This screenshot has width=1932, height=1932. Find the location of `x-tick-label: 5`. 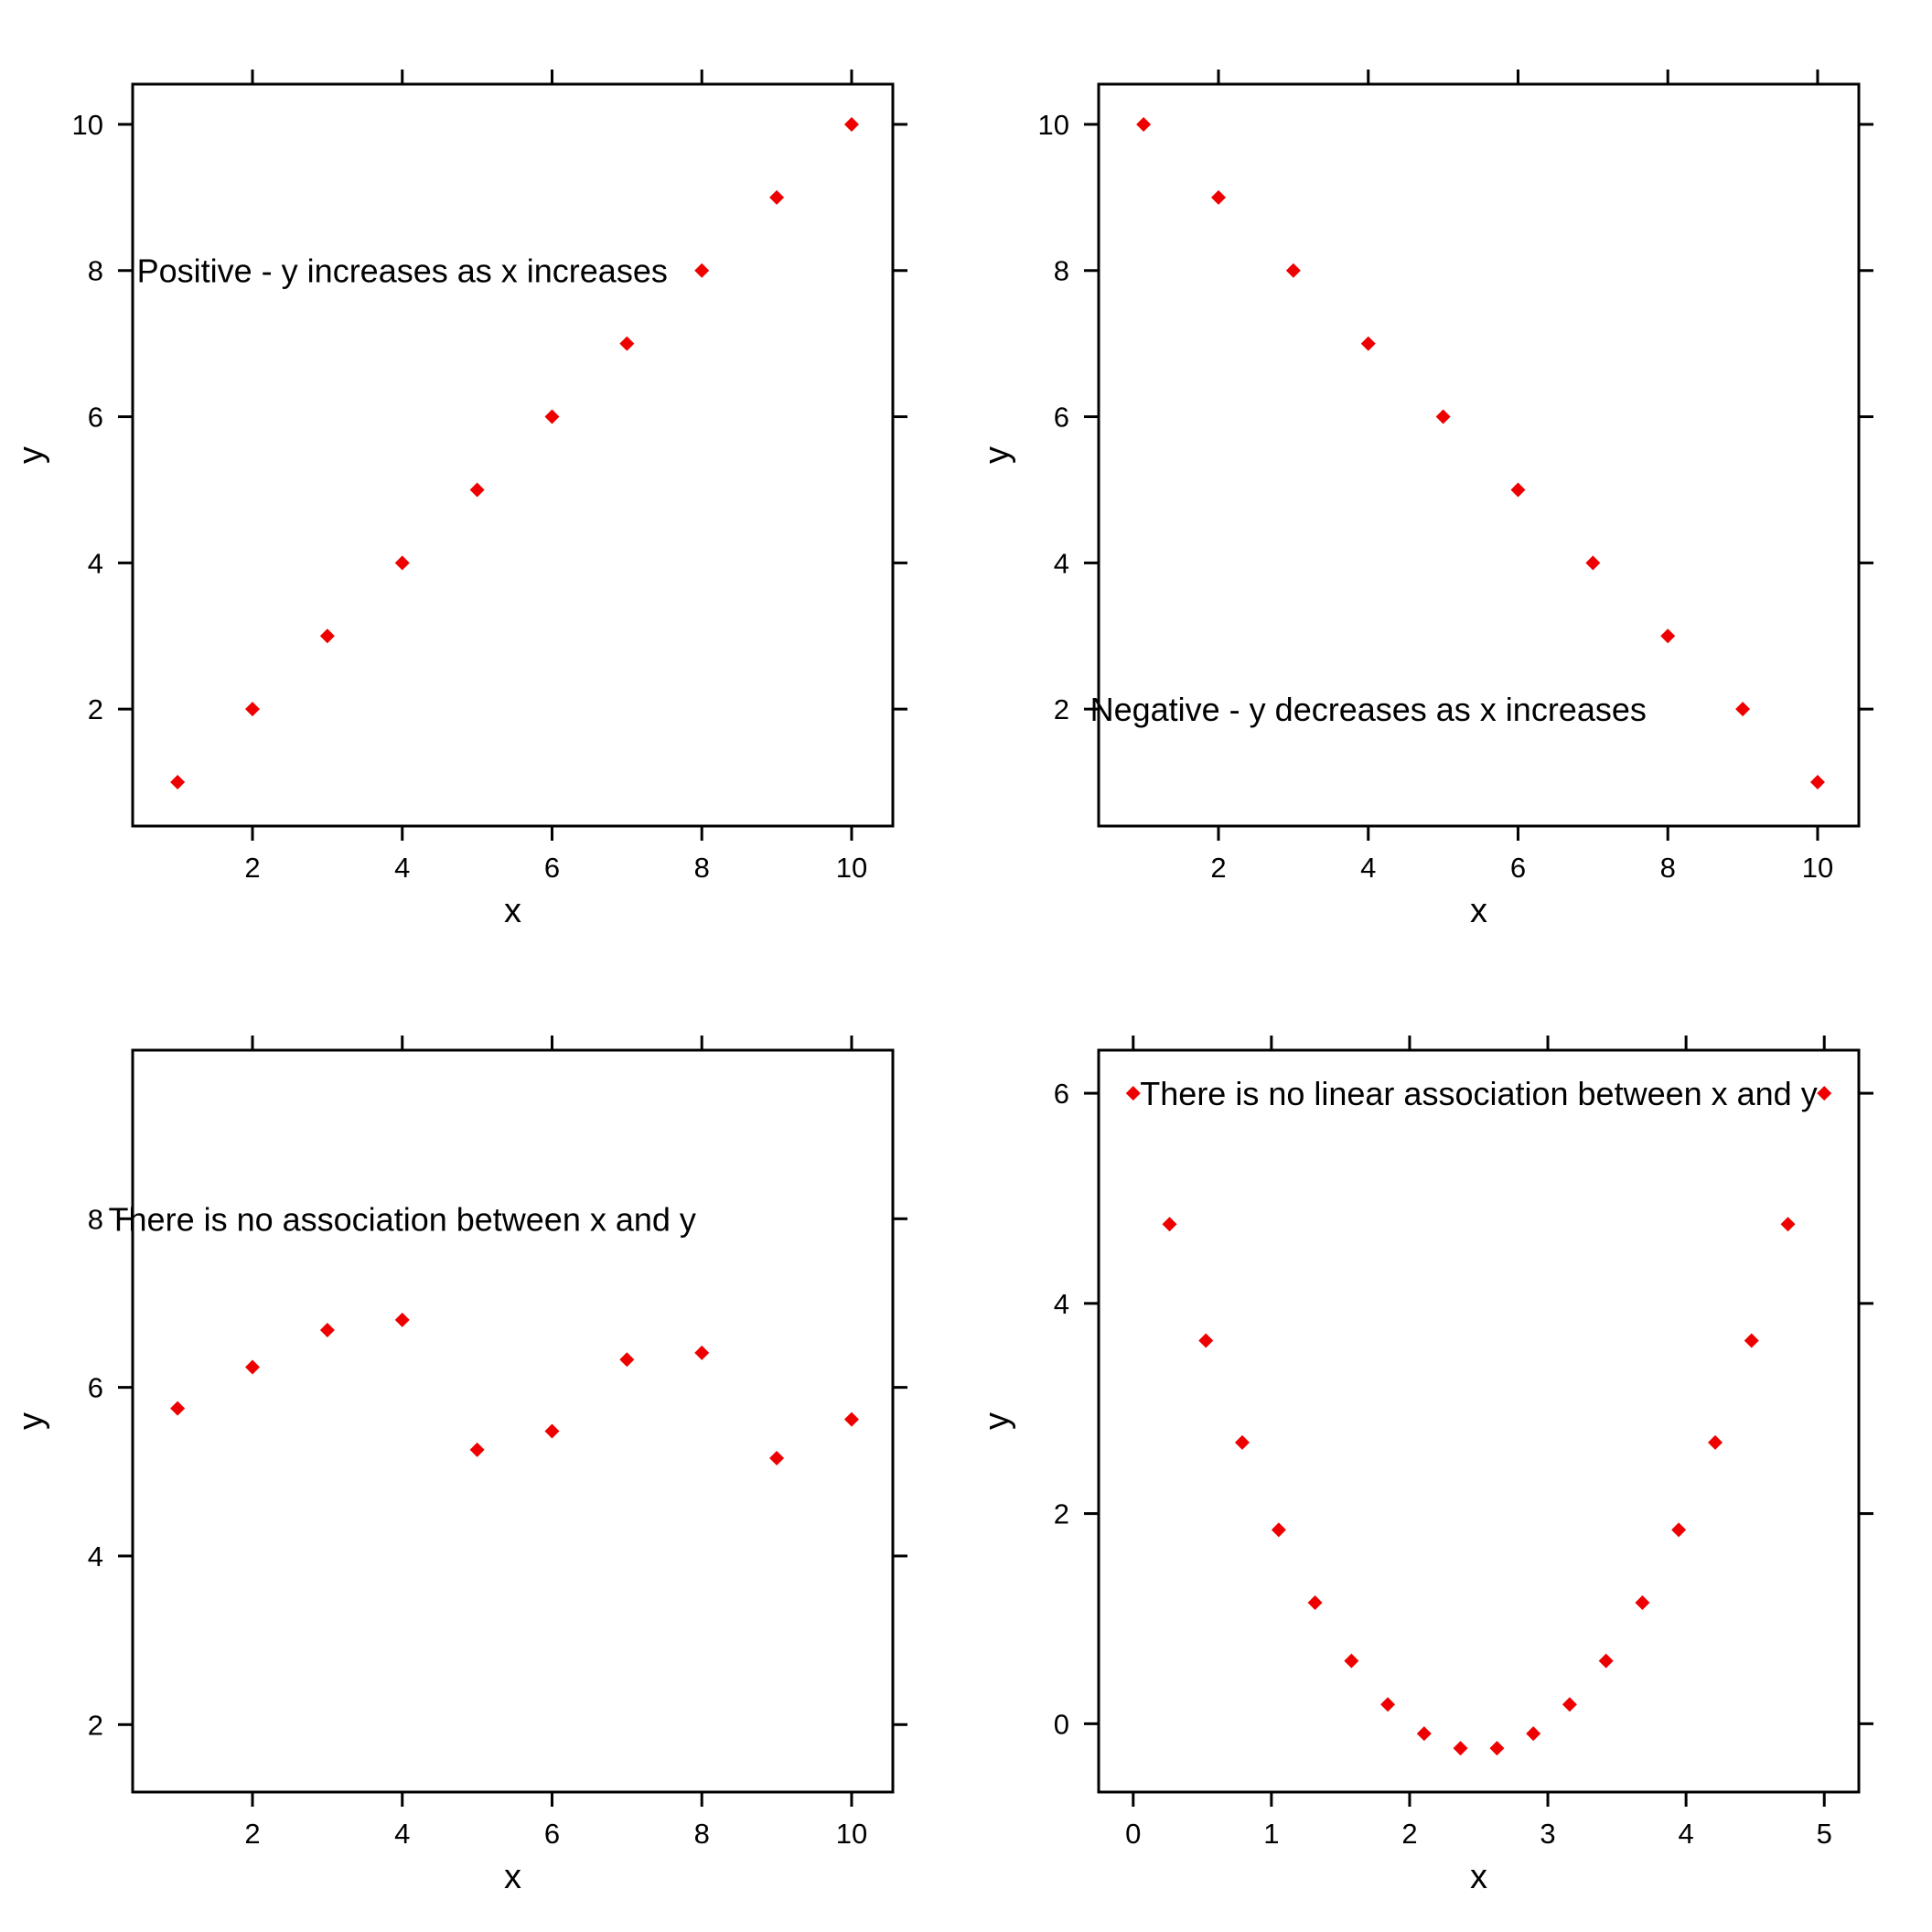

x-tick-label: 5 is located at coordinates (1825, 1834).